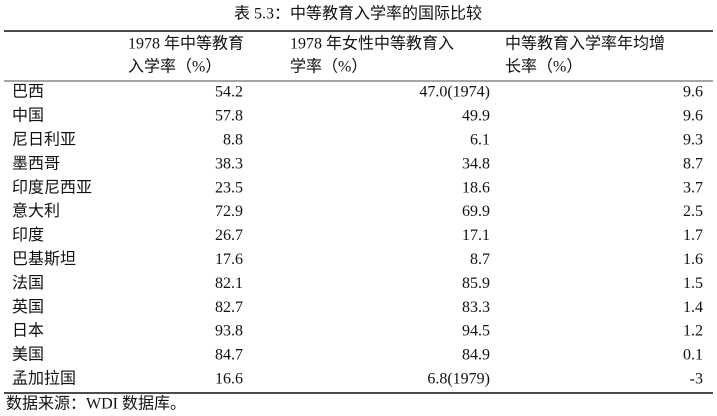  I want to click on table-cell: 83.3, so click(476, 307).